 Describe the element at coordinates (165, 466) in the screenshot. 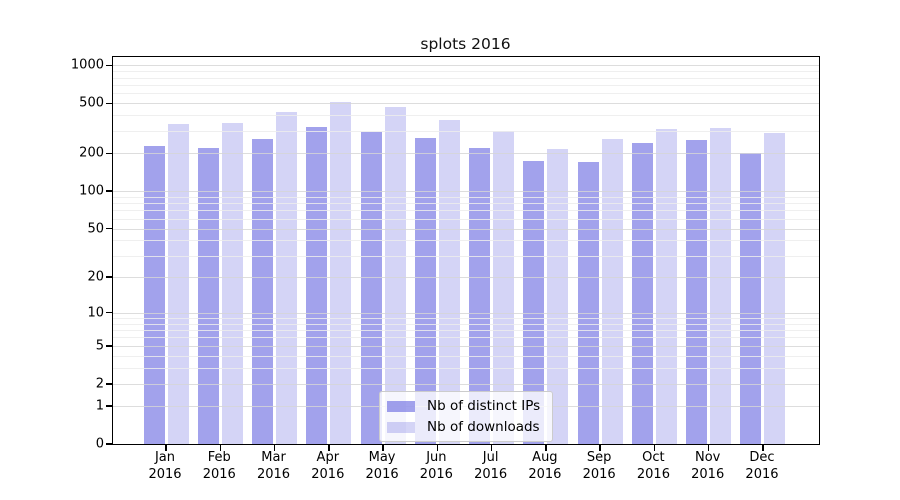

I see `x-axis-label: Jan 2016` at that location.